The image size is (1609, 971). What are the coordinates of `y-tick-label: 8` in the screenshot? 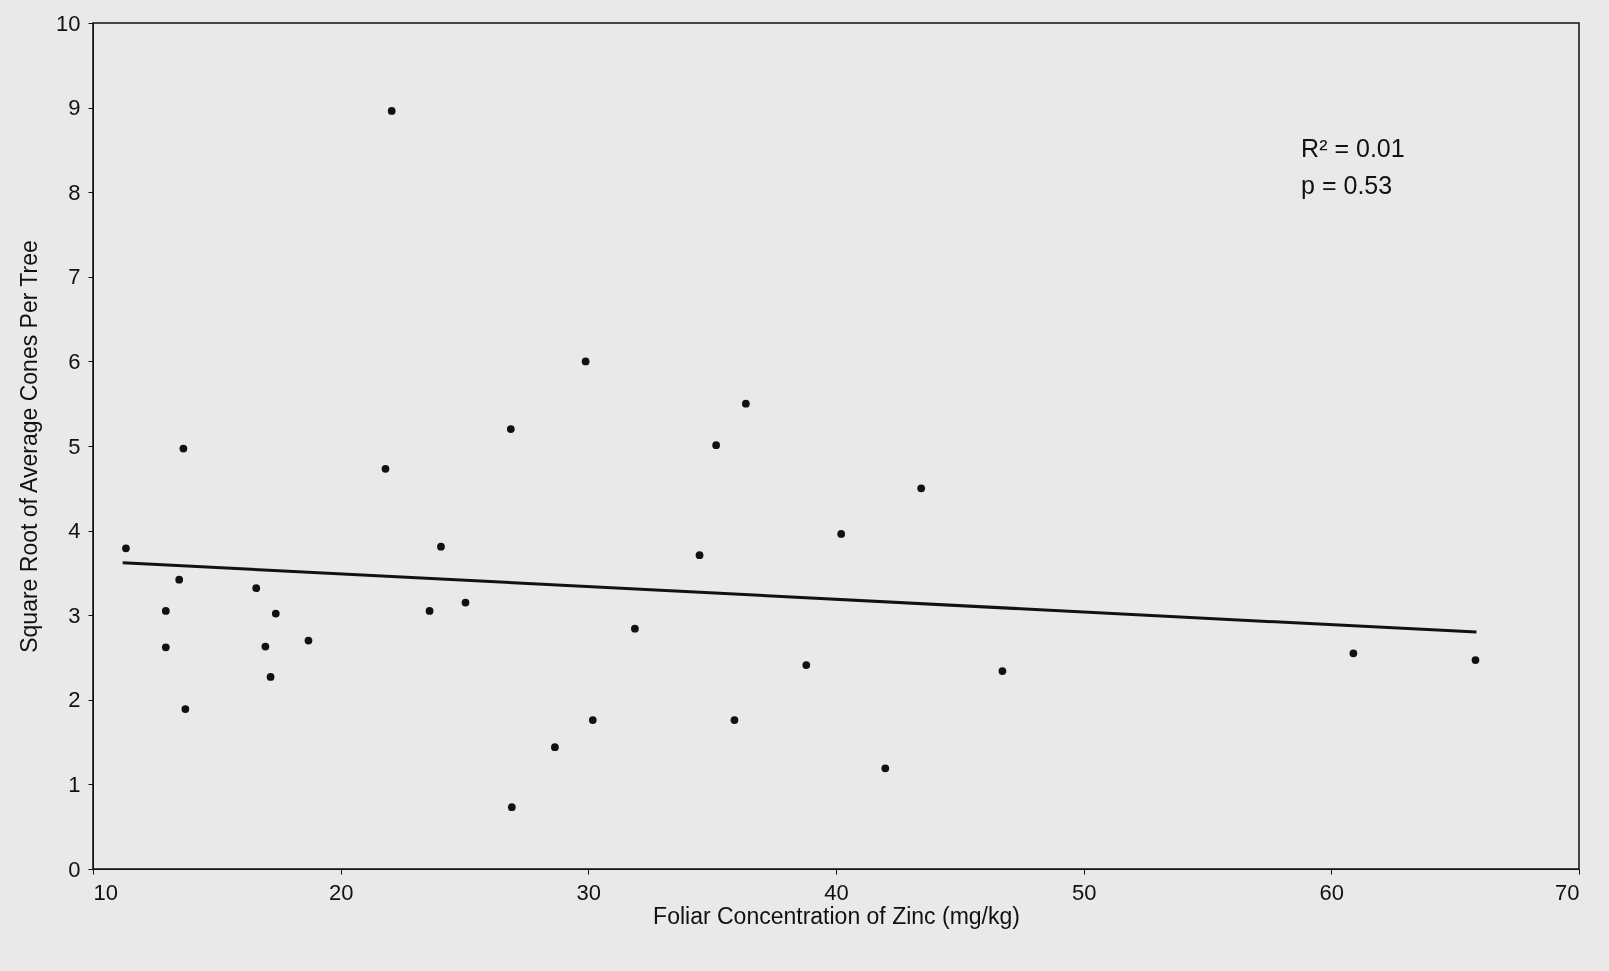 It's located at (74, 192).